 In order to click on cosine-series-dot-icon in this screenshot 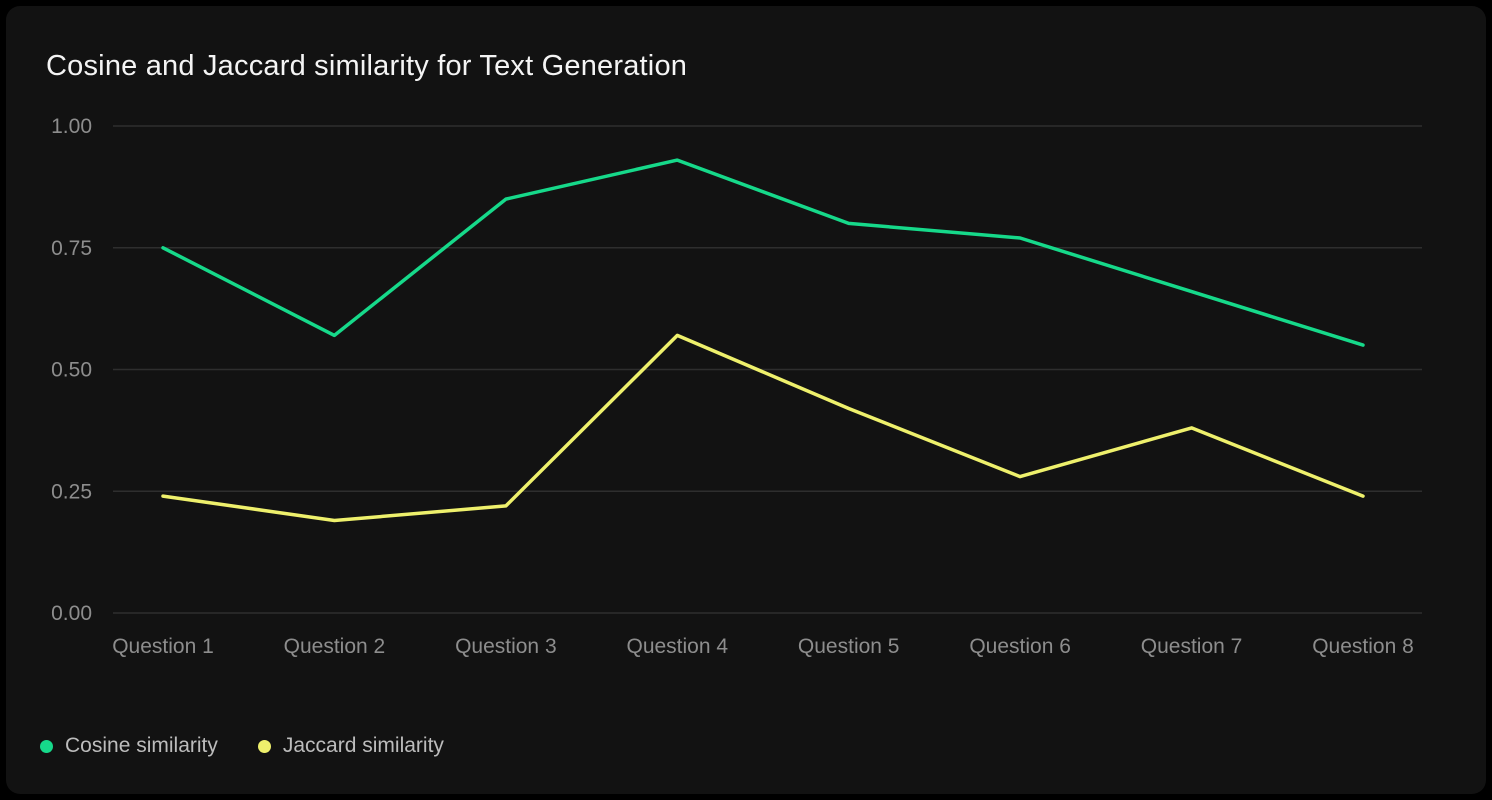, I will do `click(46, 746)`.